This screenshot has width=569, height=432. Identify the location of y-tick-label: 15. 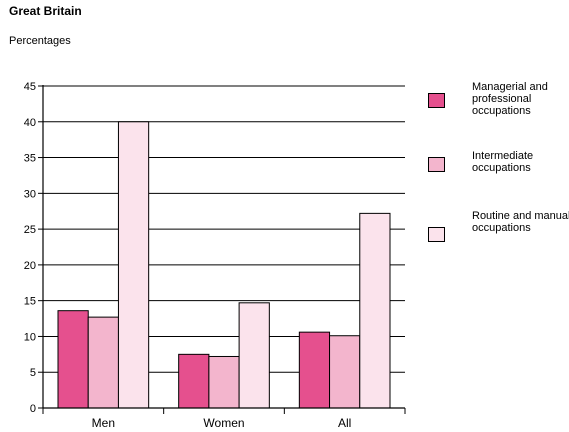
(30, 302).